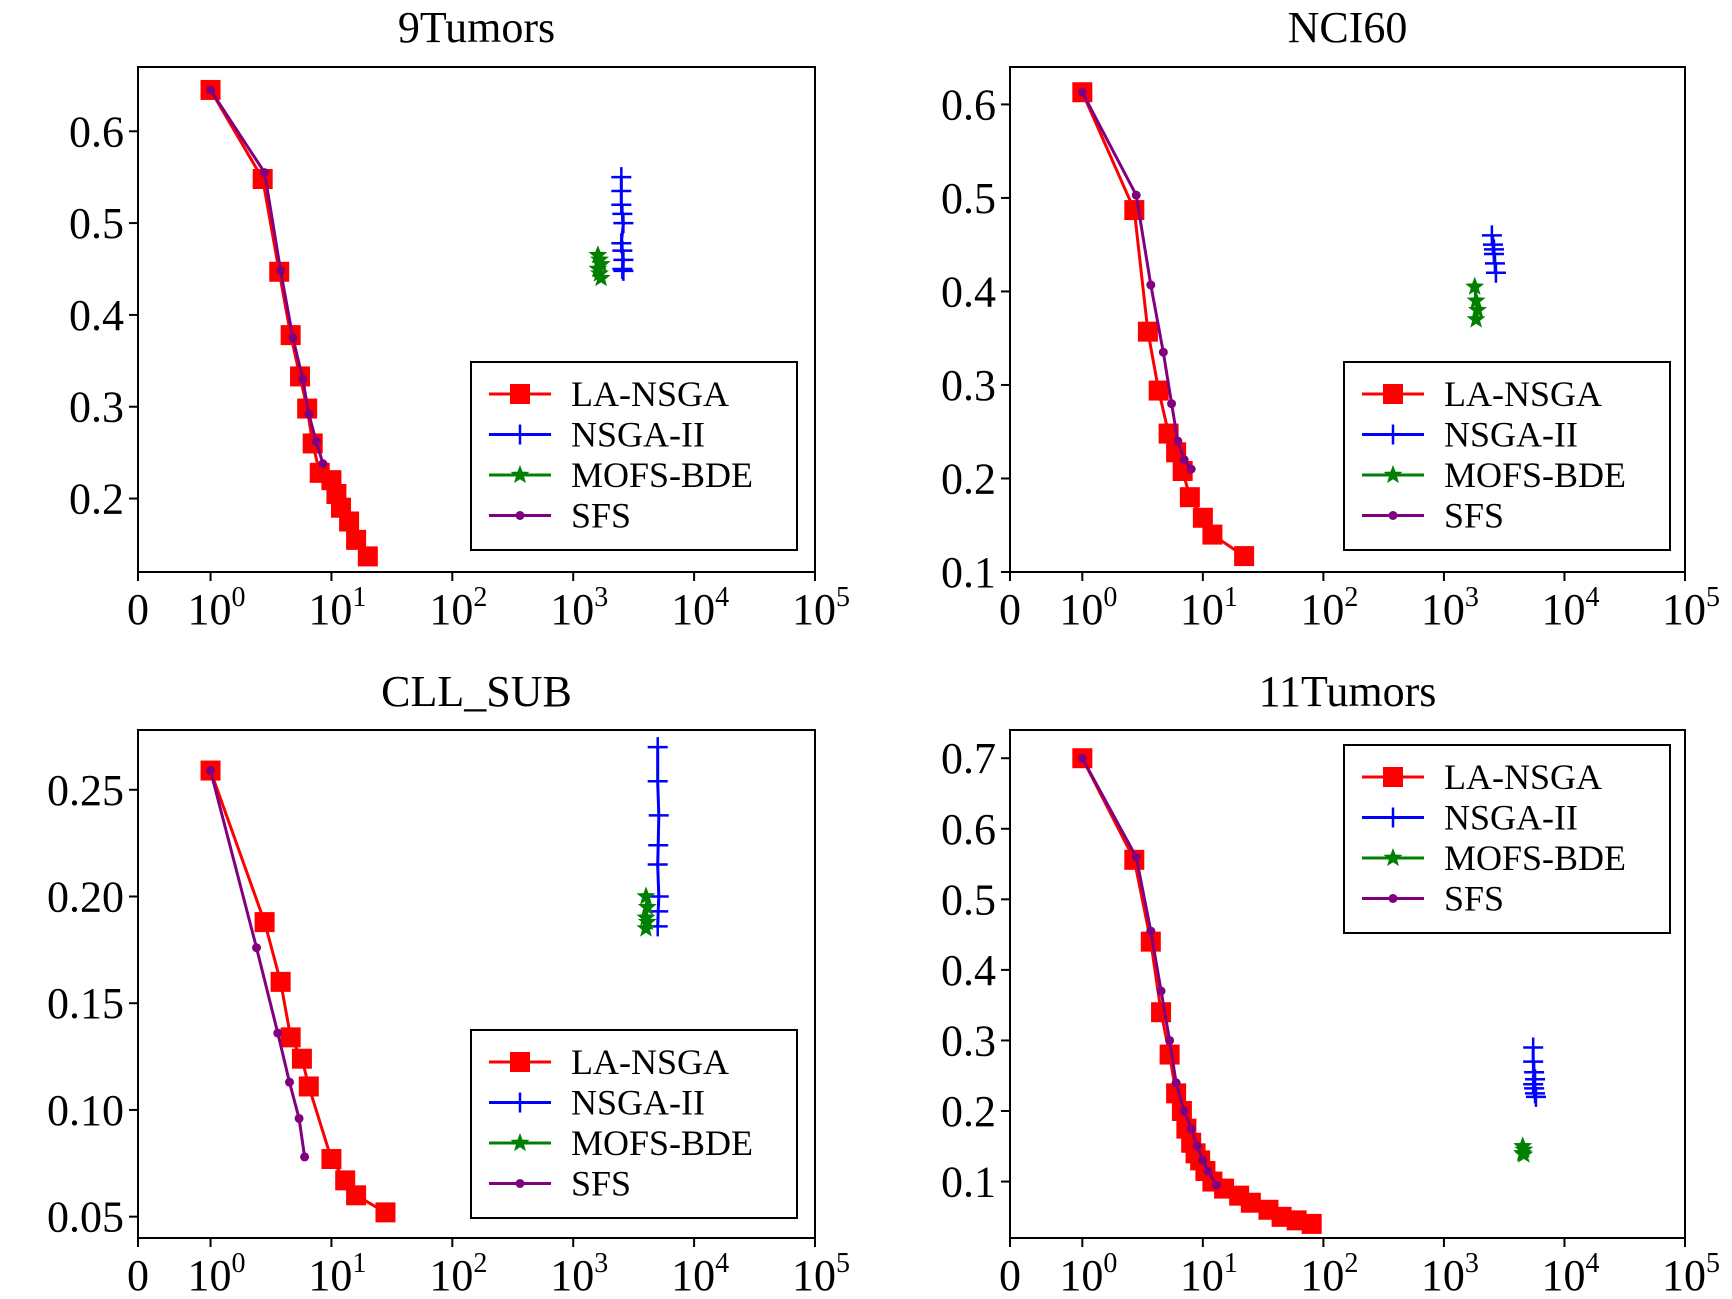 The width and height of the screenshot is (1732, 1299). I want to click on series-sfs, so click(258, 964).